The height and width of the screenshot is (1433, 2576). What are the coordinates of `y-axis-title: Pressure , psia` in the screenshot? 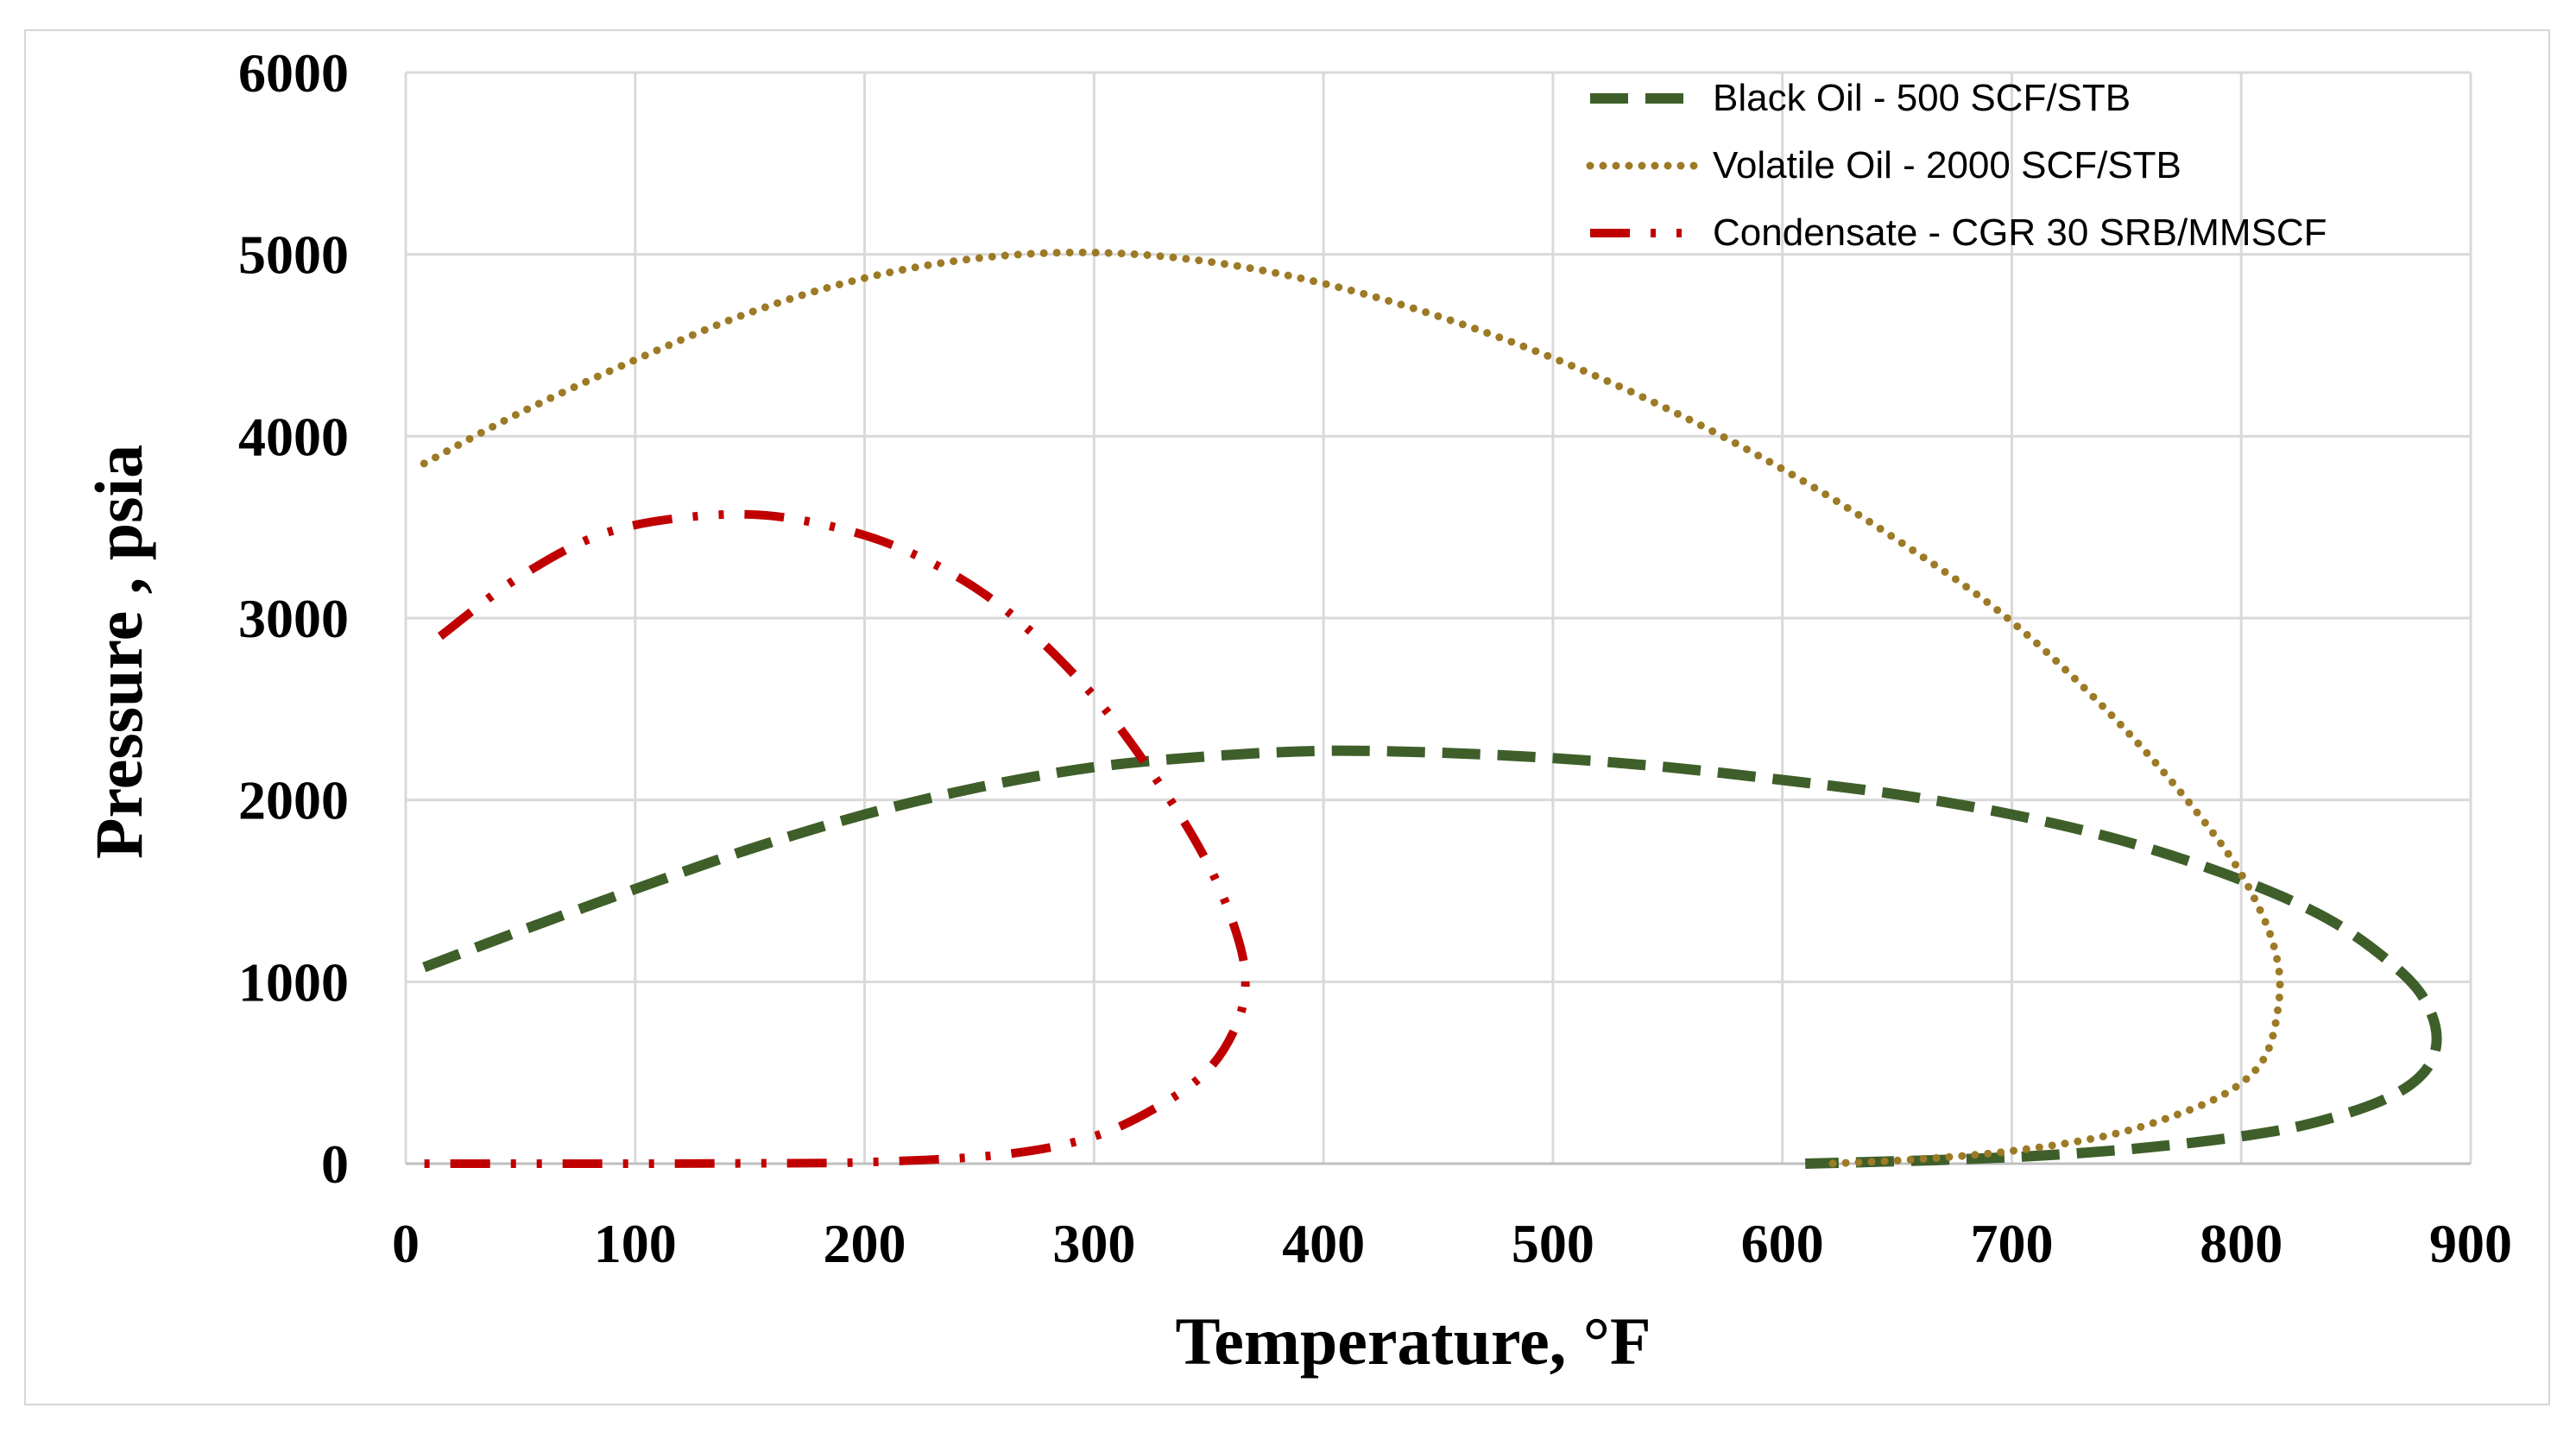 It's located at (118, 652).